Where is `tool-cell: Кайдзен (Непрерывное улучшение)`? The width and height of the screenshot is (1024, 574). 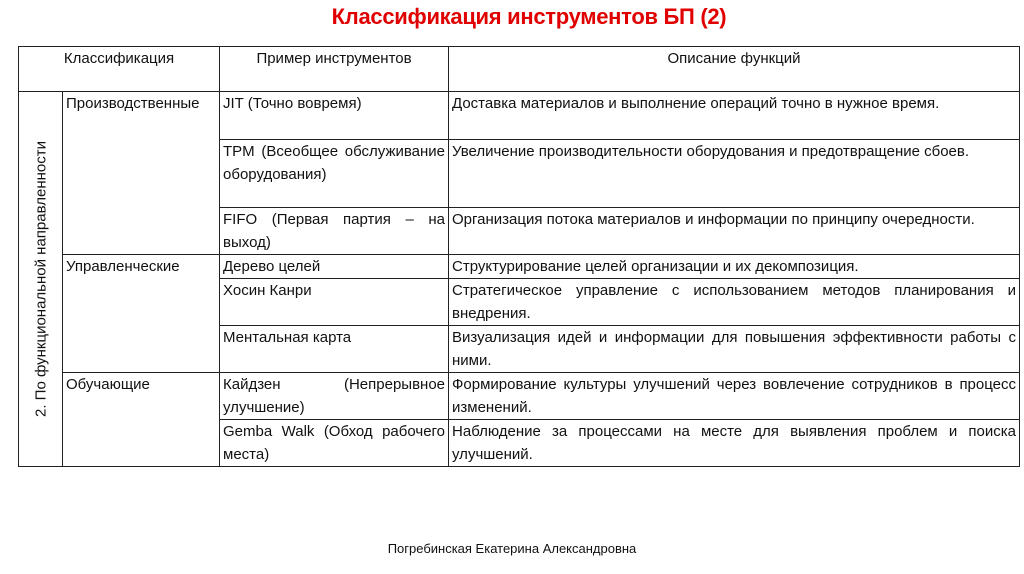 tool-cell: Кайдзен (Непрерывное улучшение) is located at coordinates (334, 396).